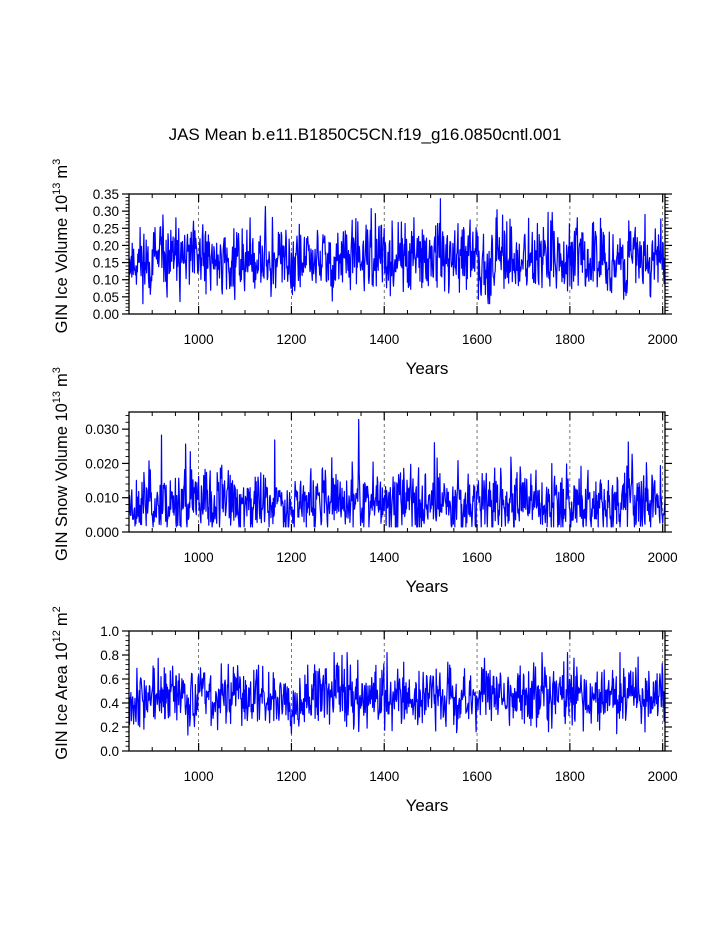  I want to click on y-tick-label: 0.8, so click(109, 655).